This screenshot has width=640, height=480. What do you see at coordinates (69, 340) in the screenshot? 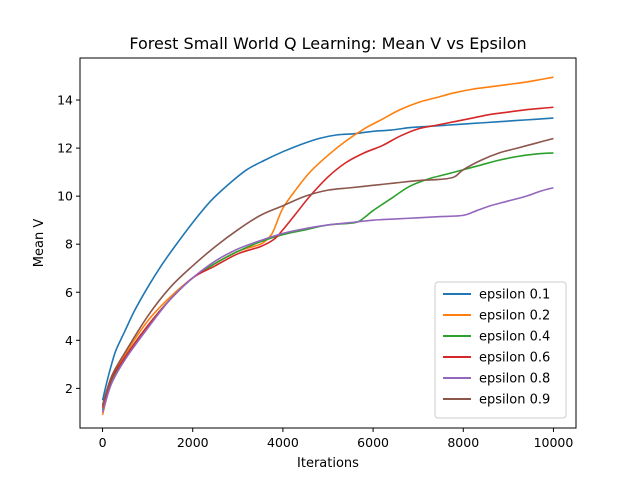
I see `y-tick-label: 4` at bounding box center [69, 340].